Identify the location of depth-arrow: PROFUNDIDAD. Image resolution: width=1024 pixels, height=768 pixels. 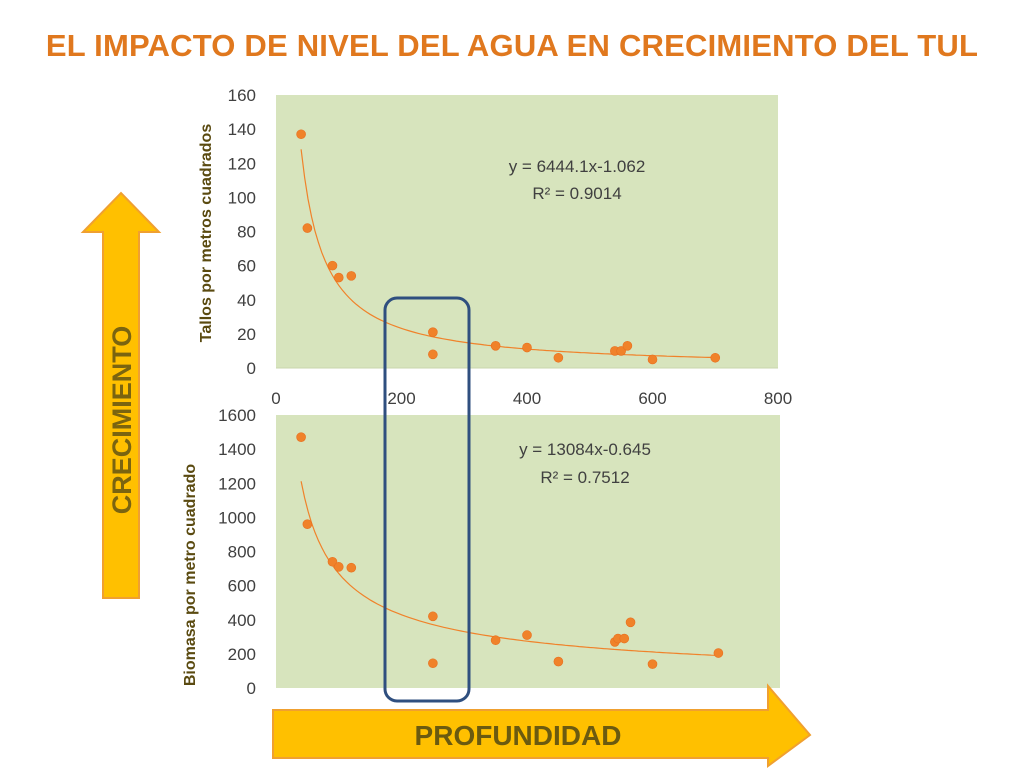
(542, 725).